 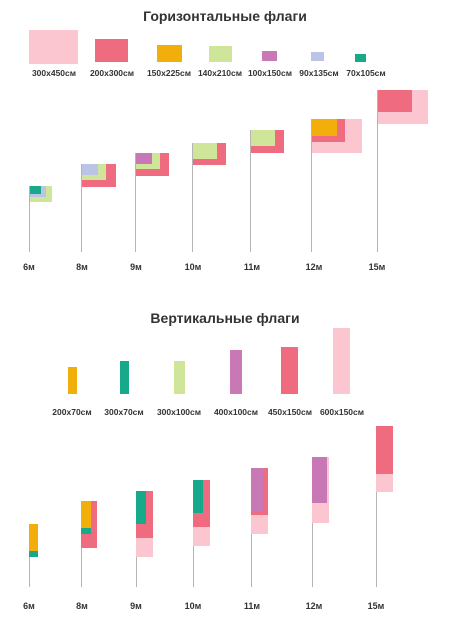 I want to click on legend-swatch-140x210, so click(x=220, y=54).